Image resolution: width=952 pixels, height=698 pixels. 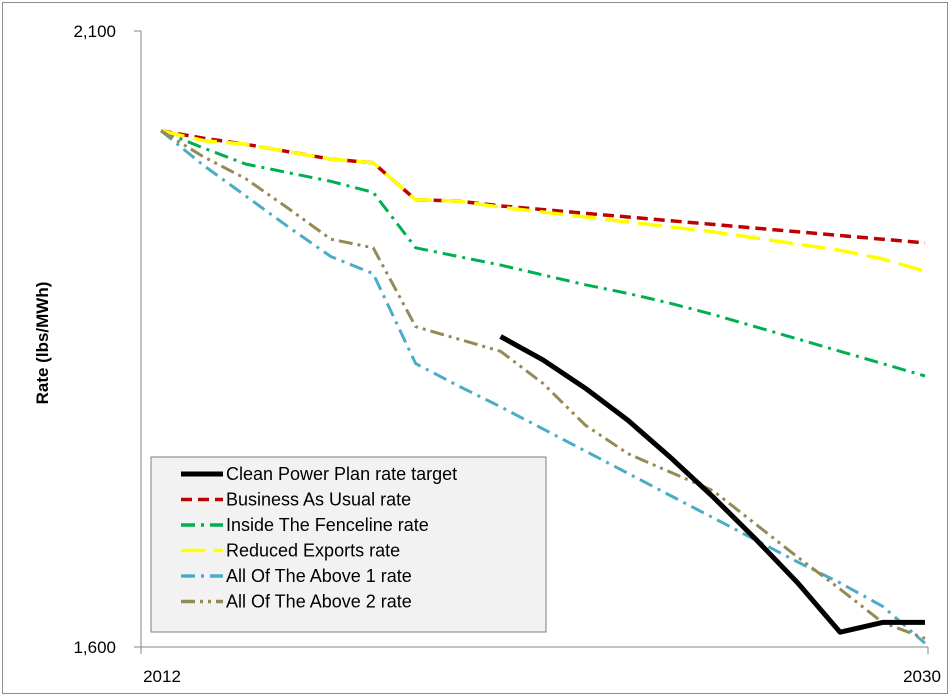 What do you see at coordinates (42, 343) in the screenshot?
I see `y-axis-title: Rate (lbs/MWh)` at bounding box center [42, 343].